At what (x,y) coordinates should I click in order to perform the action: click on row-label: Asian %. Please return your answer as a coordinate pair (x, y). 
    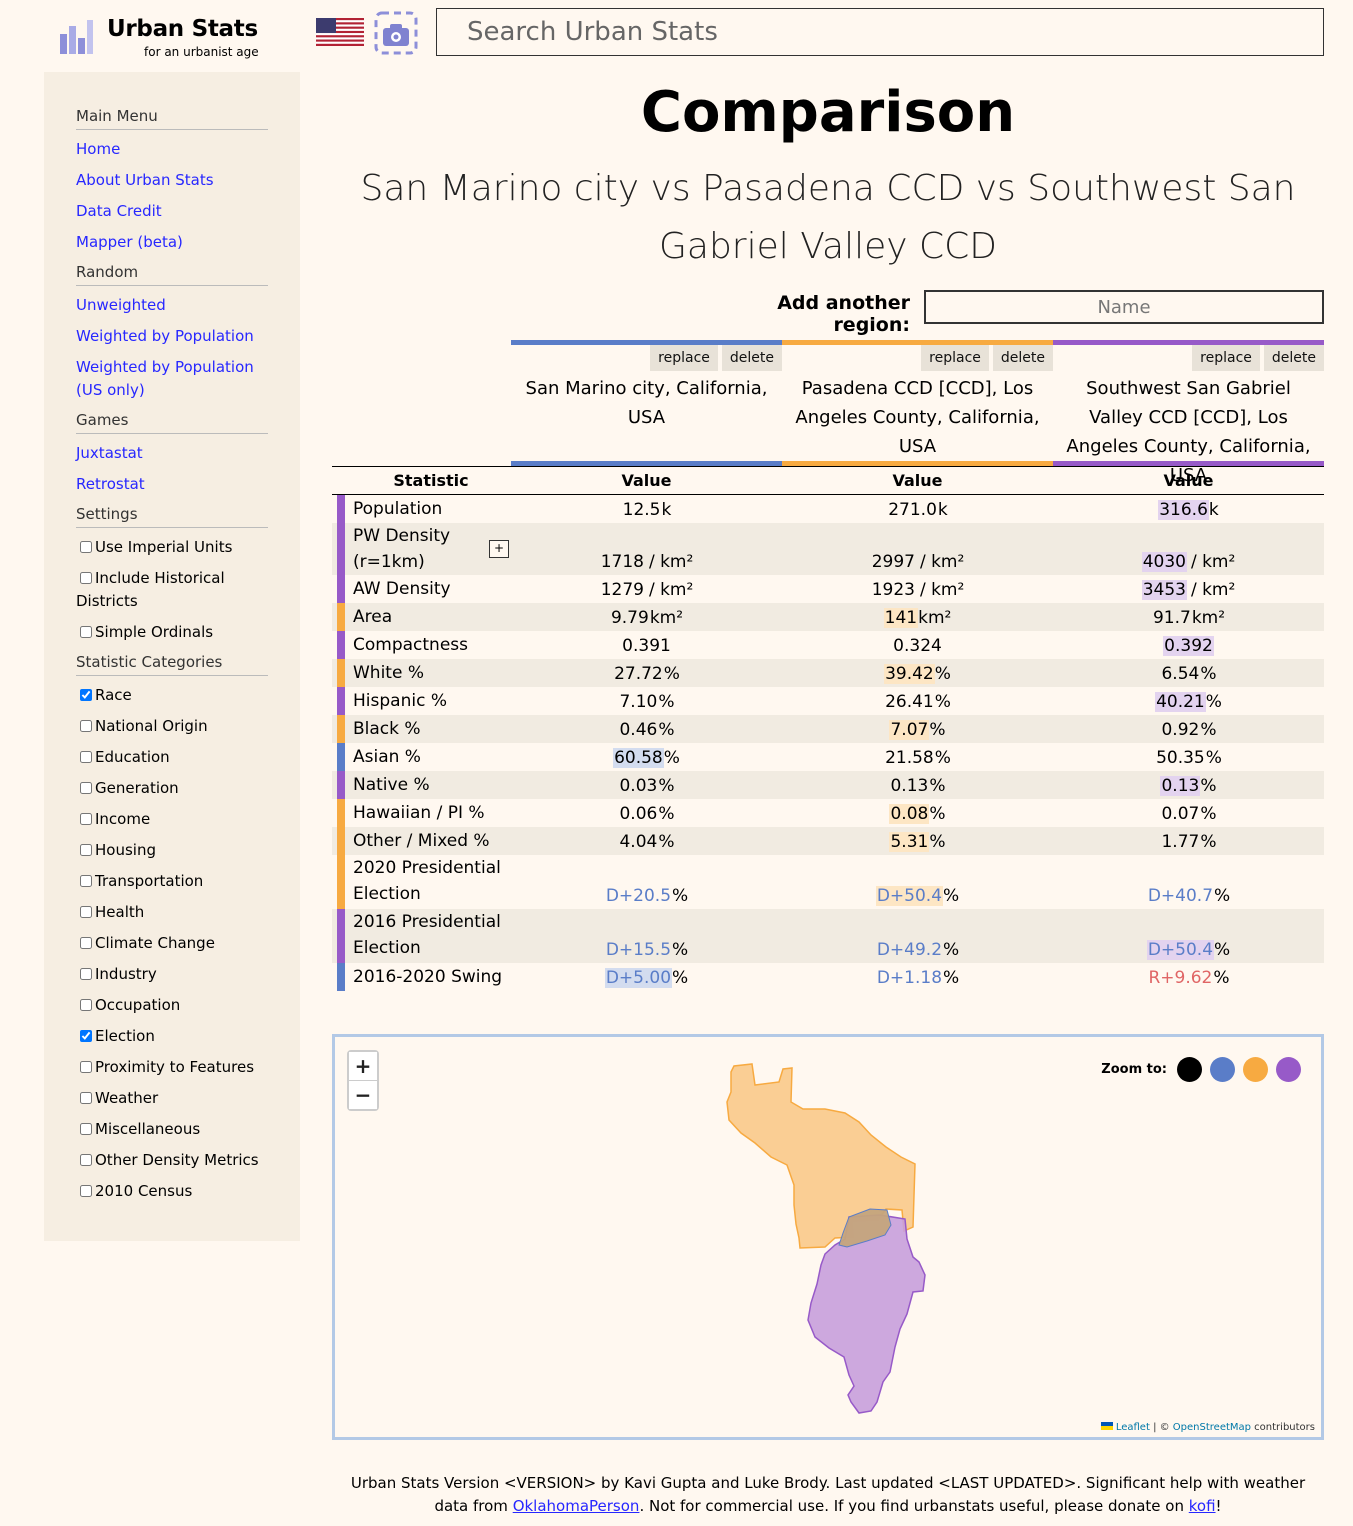
    Looking at the image, I should click on (387, 757).